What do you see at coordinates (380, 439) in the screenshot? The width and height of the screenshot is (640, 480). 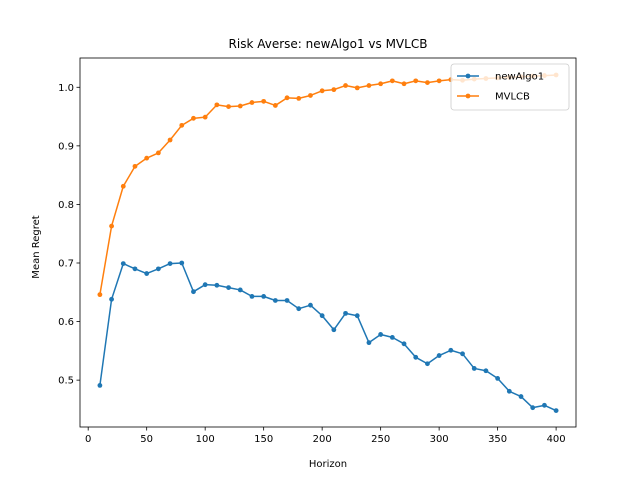 I see `x-tick-label: 250` at bounding box center [380, 439].